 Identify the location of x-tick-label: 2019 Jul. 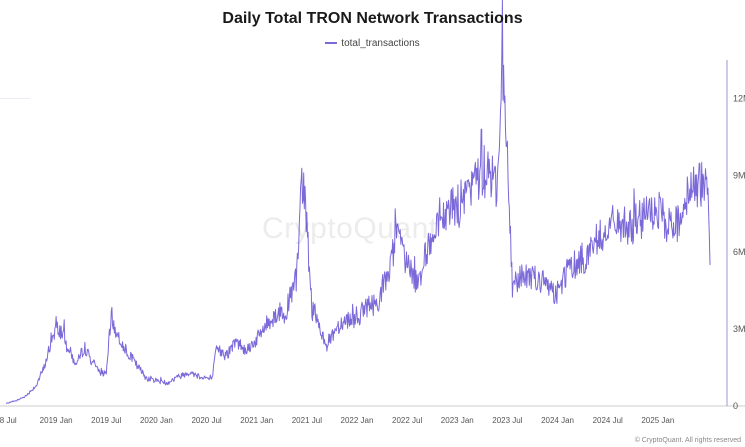
(106, 420).